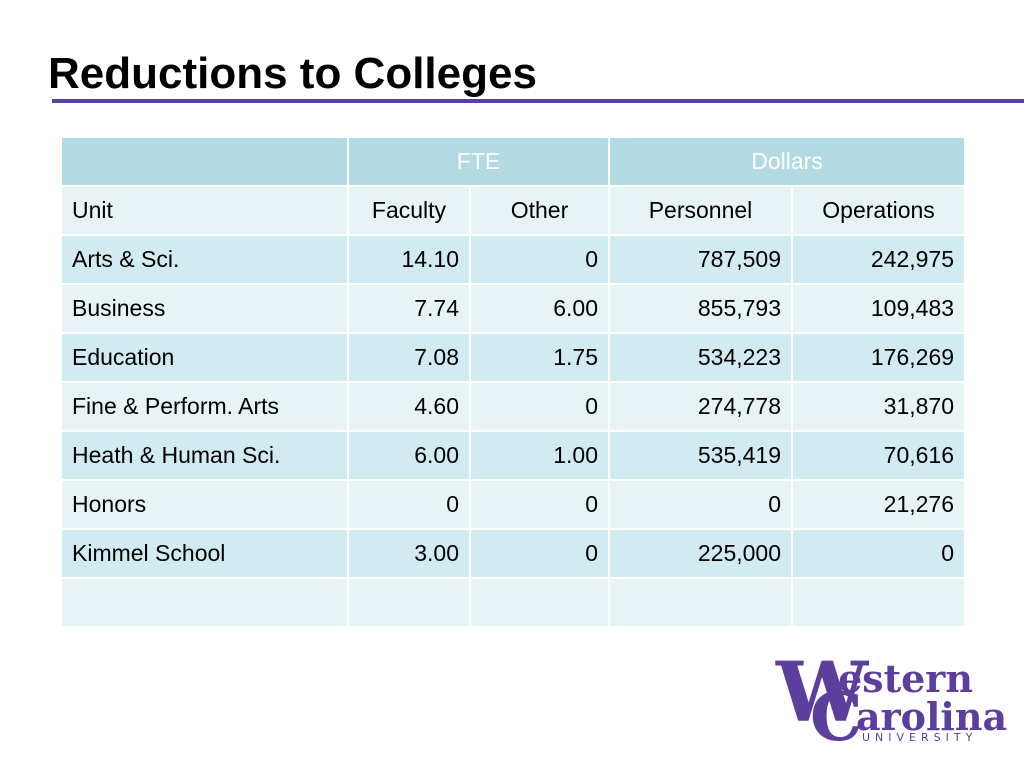 The height and width of the screenshot is (768, 1024). I want to click on cell-faculty: 14.10, so click(409, 259).